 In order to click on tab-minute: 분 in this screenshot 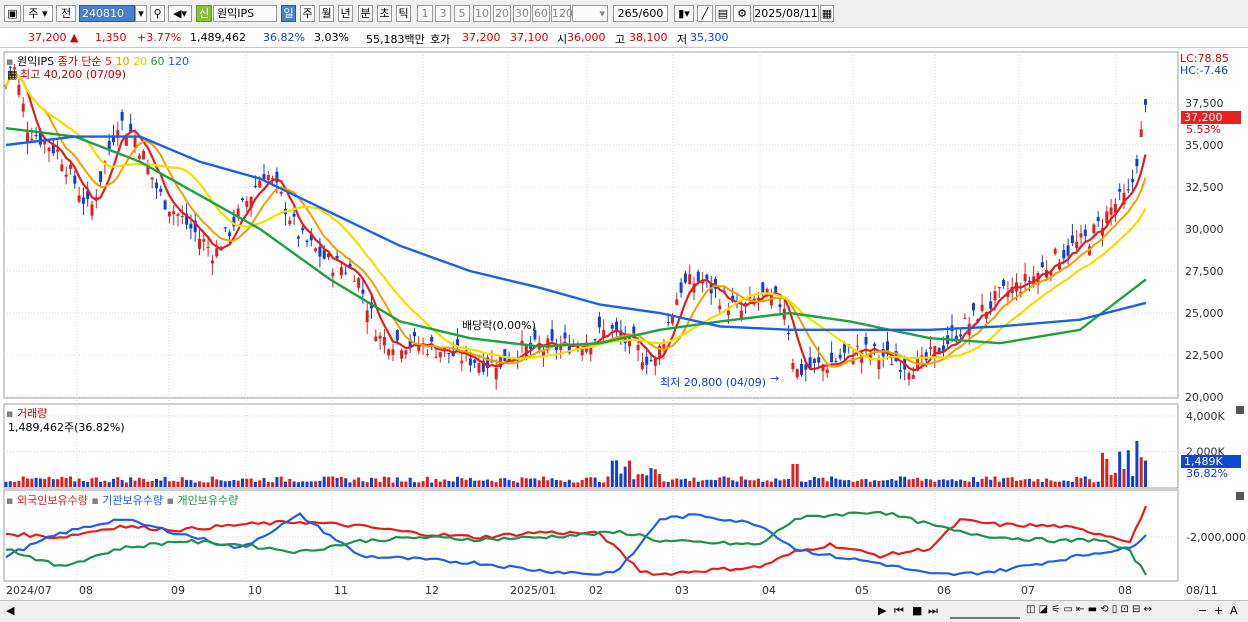, I will do `click(365, 13)`.